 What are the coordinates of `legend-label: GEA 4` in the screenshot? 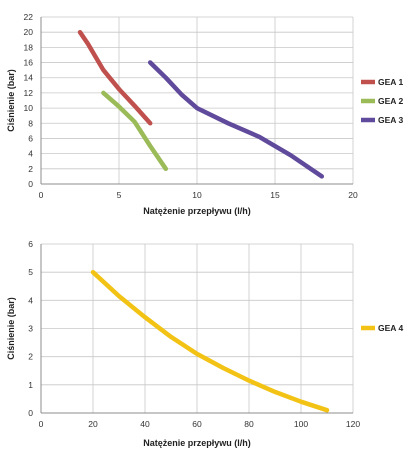 It's located at (390, 328).